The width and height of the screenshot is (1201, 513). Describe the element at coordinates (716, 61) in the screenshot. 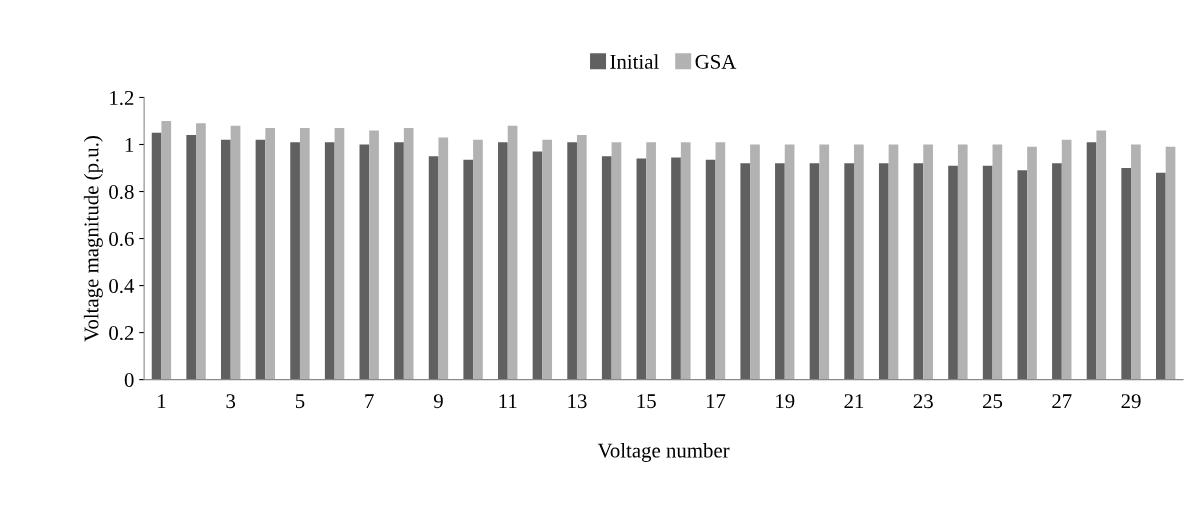

I see `legend-label: GSA` at that location.